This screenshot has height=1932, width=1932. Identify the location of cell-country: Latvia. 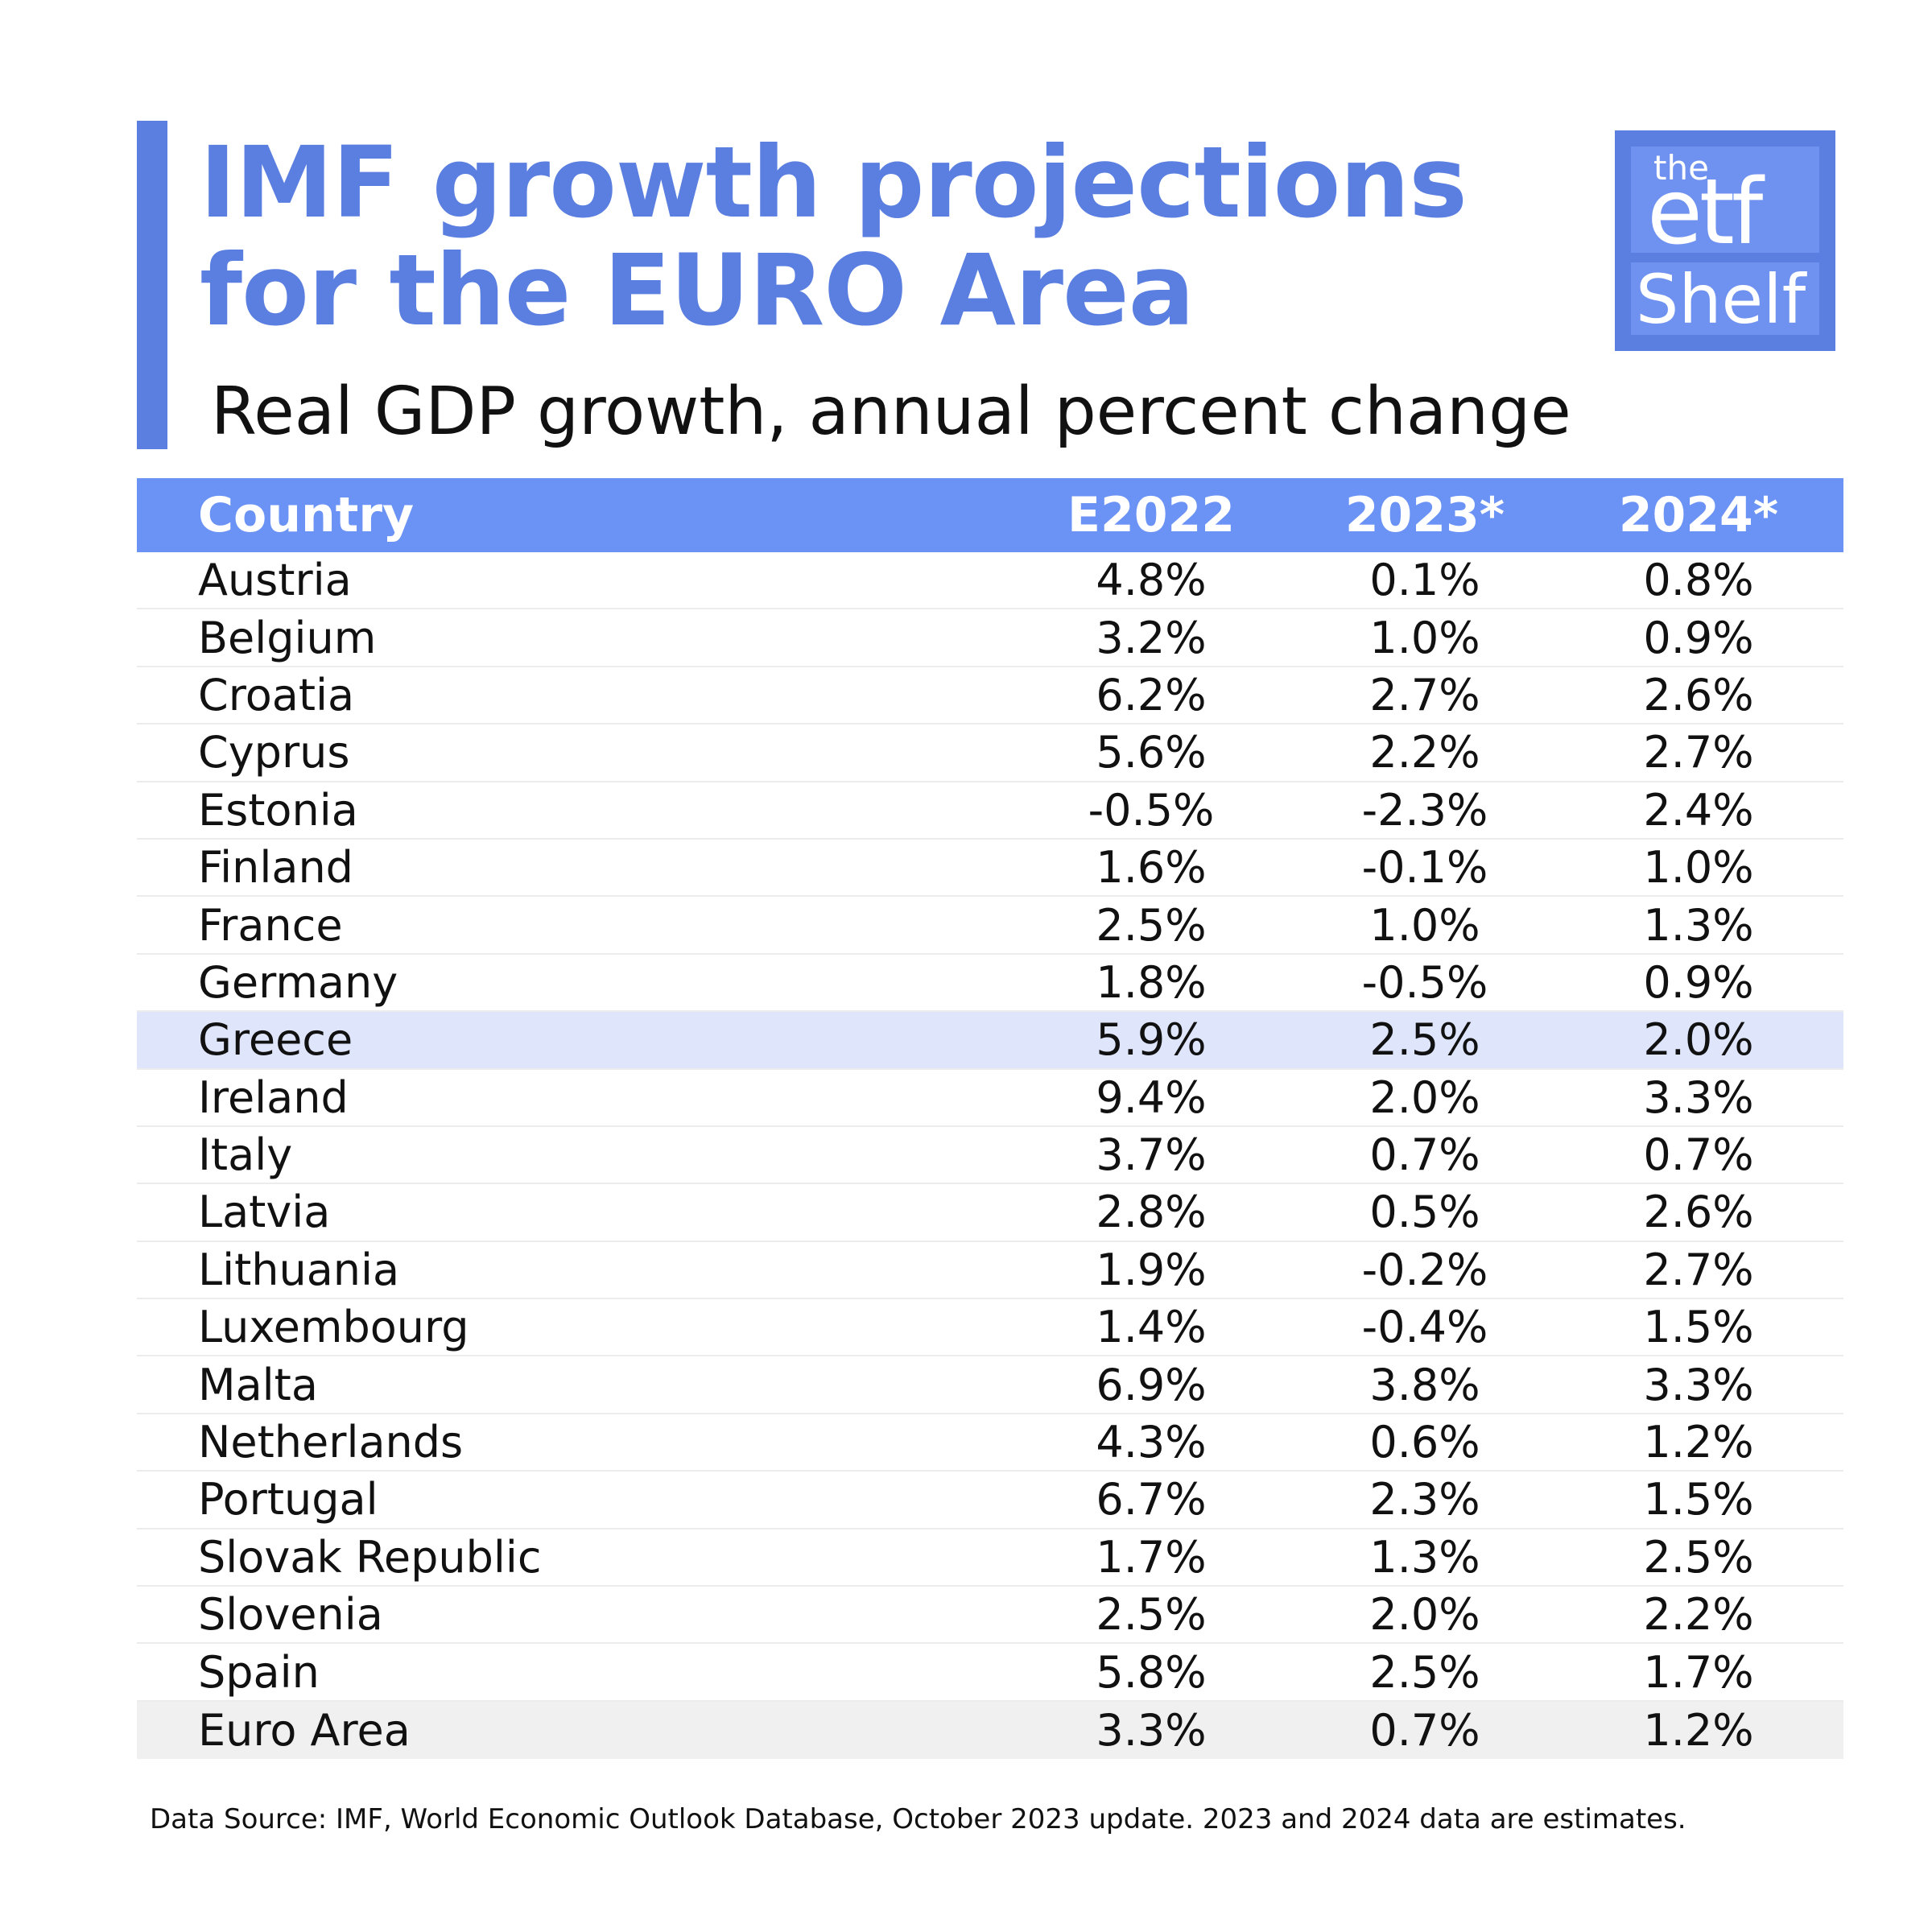
(264, 1212).